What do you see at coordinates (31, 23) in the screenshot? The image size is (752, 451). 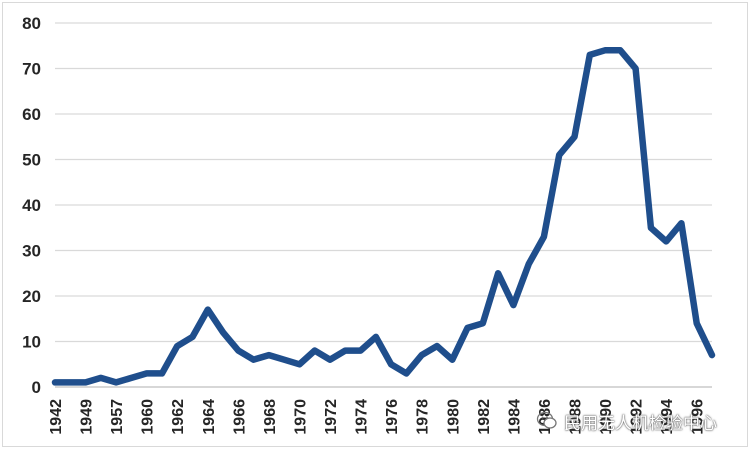 I see `y-tick-label: 80` at bounding box center [31, 23].